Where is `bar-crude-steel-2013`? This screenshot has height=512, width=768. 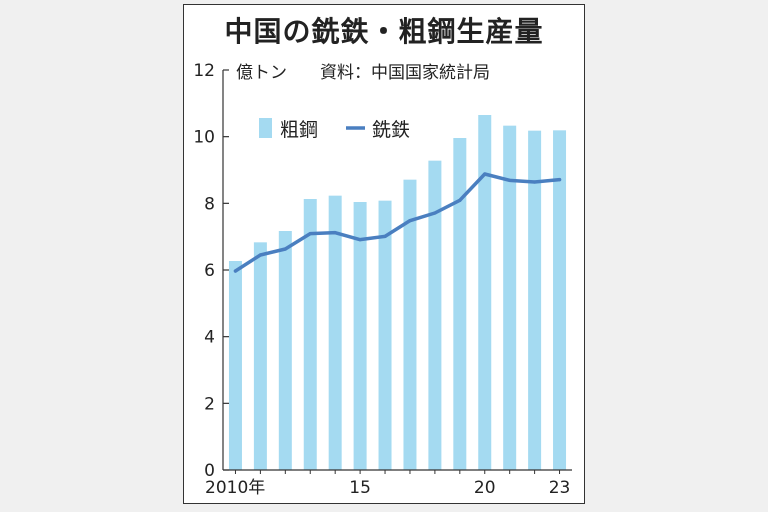 bar-crude-steel-2013 is located at coordinates (310, 334).